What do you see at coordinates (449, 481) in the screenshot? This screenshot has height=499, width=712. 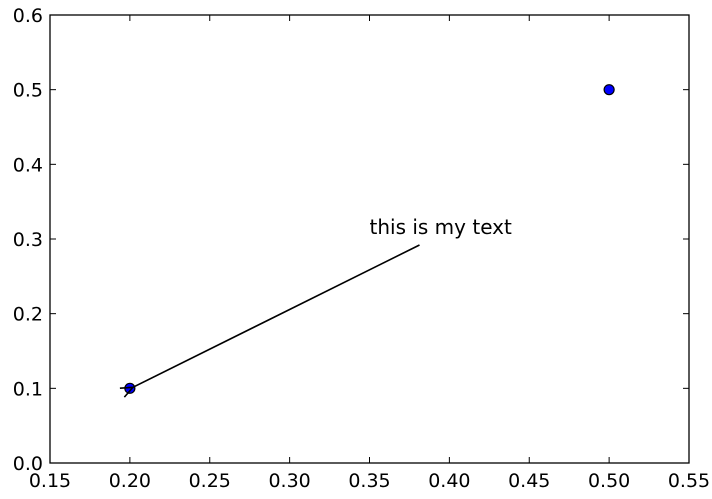 I see `x-tick-label: 0.40` at bounding box center [449, 481].